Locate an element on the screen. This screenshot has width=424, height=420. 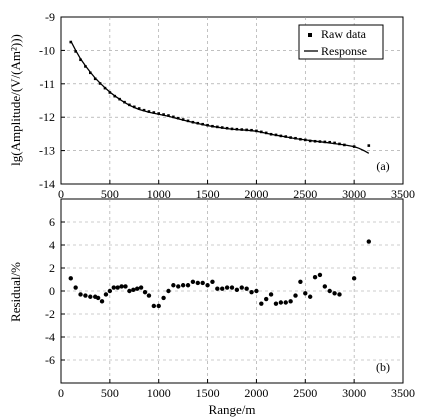
y-tick-label: -13 is located at coordinates (47, 151).